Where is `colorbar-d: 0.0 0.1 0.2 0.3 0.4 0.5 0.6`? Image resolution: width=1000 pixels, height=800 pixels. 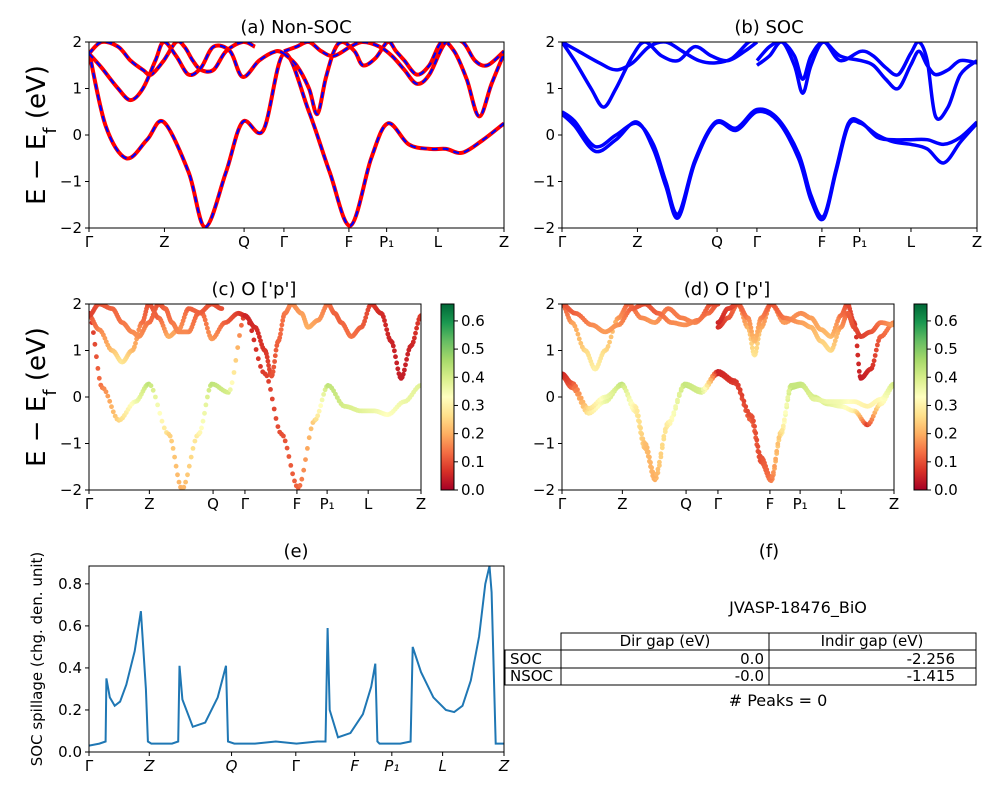
colorbar-d: 0.0 0.1 0.2 0.3 0.4 0.5 0.6 is located at coordinates (935, 401).